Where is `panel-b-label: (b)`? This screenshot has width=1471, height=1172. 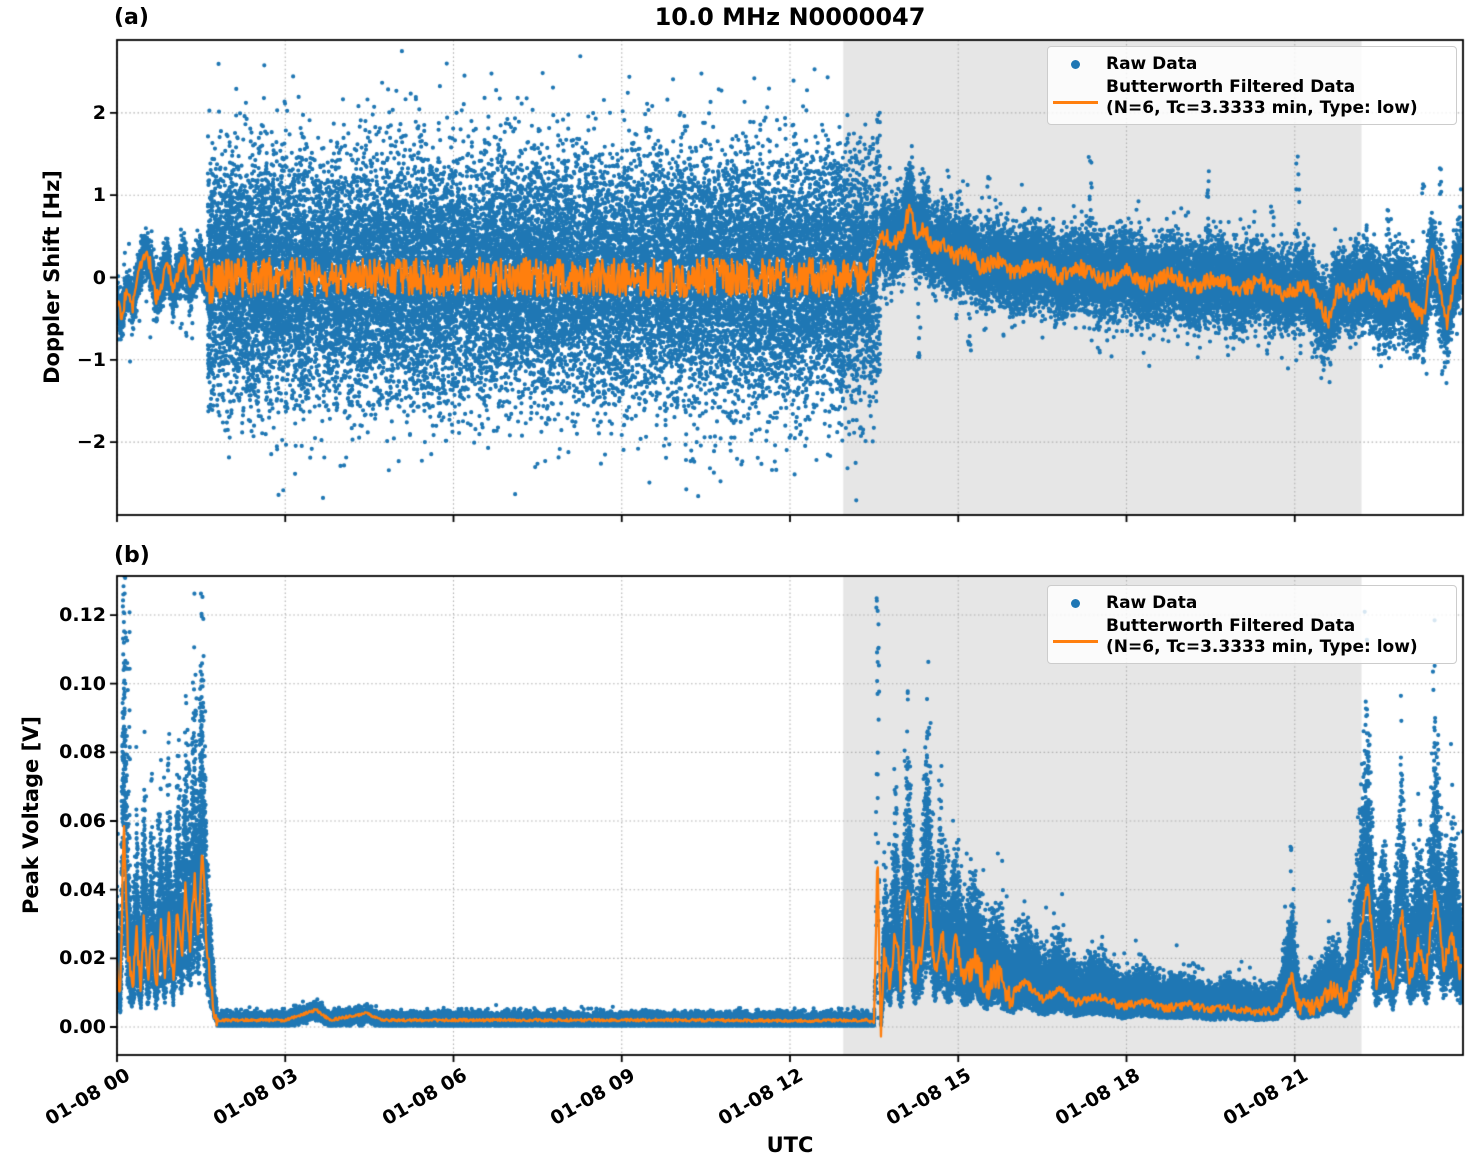
panel-b-label: (b) is located at coordinates (132, 555).